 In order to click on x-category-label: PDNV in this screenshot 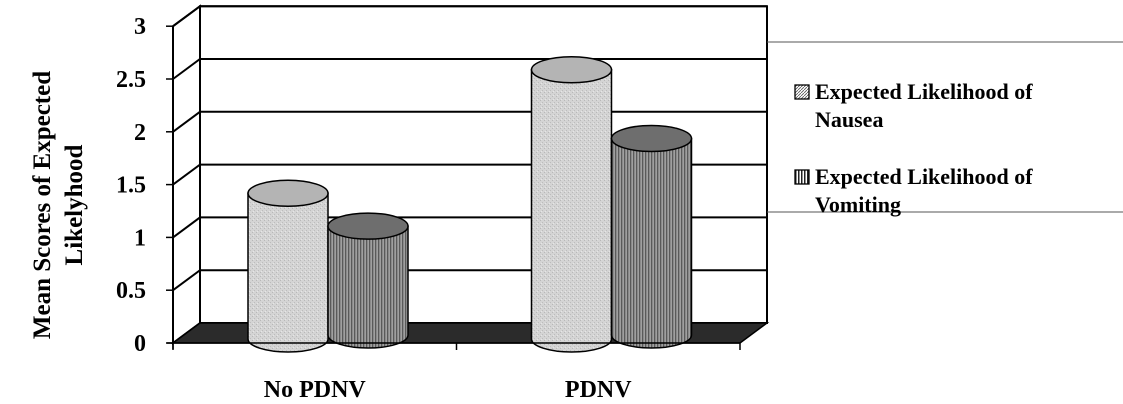, I will do `click(598, 390)`.